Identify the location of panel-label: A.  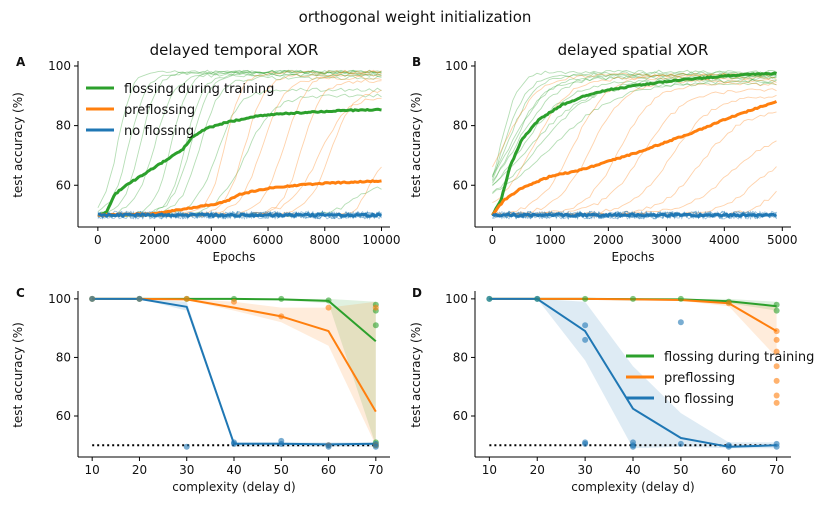
(21, 62).